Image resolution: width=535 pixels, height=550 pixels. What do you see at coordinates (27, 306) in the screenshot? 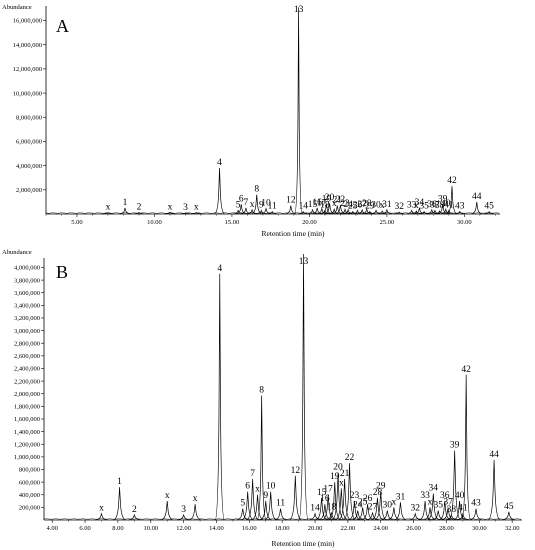
I see `y-tick-label: 3,400,000` at bounding box center [27, 306].